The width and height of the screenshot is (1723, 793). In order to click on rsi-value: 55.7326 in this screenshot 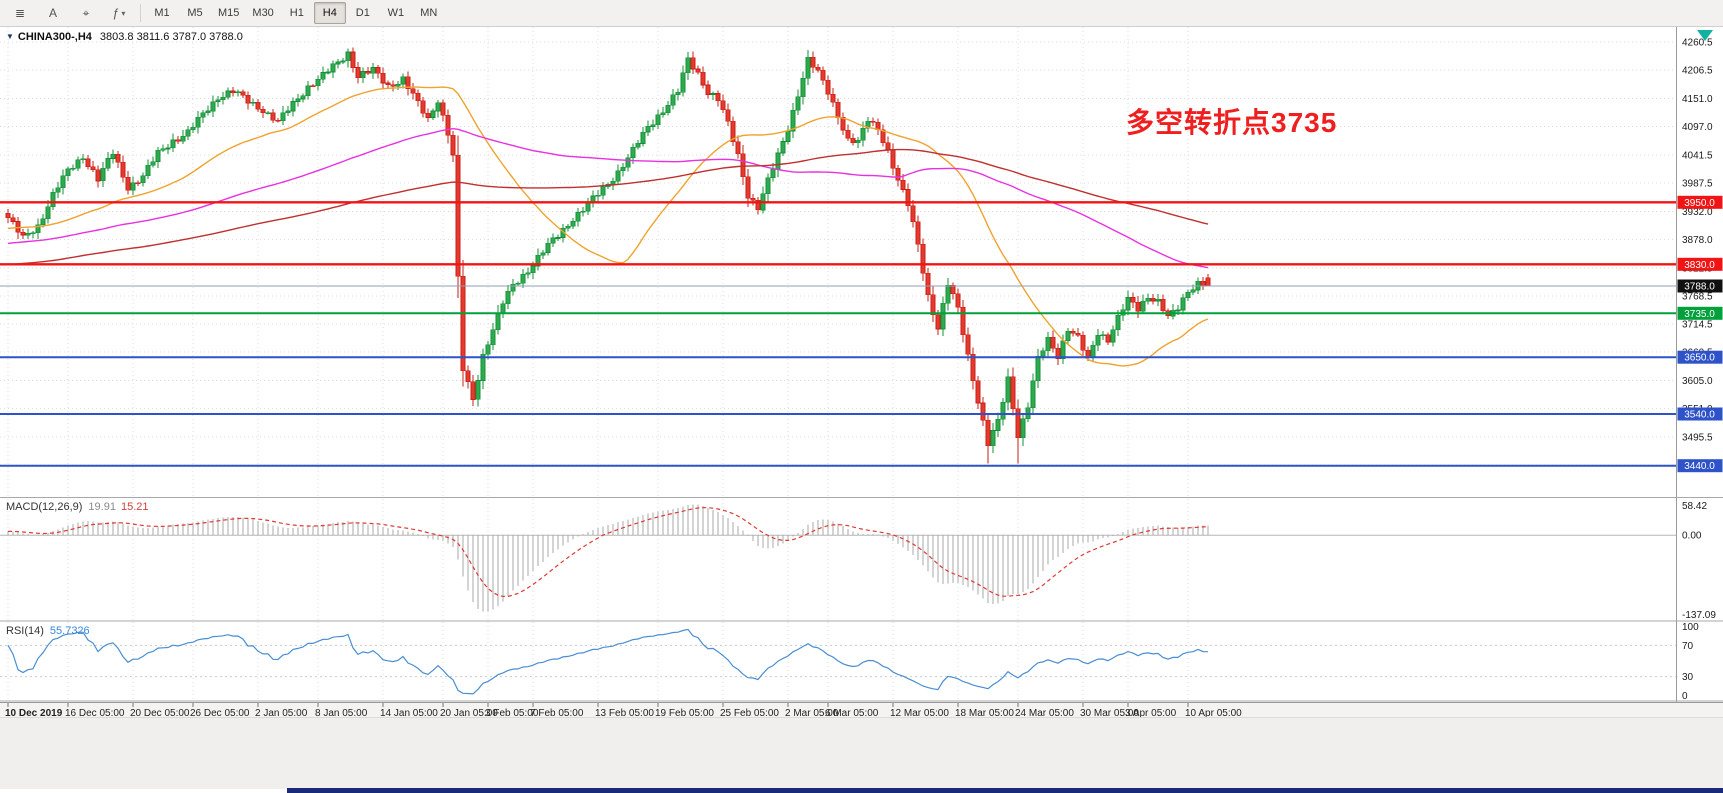, I will do `click(69, 631)`.